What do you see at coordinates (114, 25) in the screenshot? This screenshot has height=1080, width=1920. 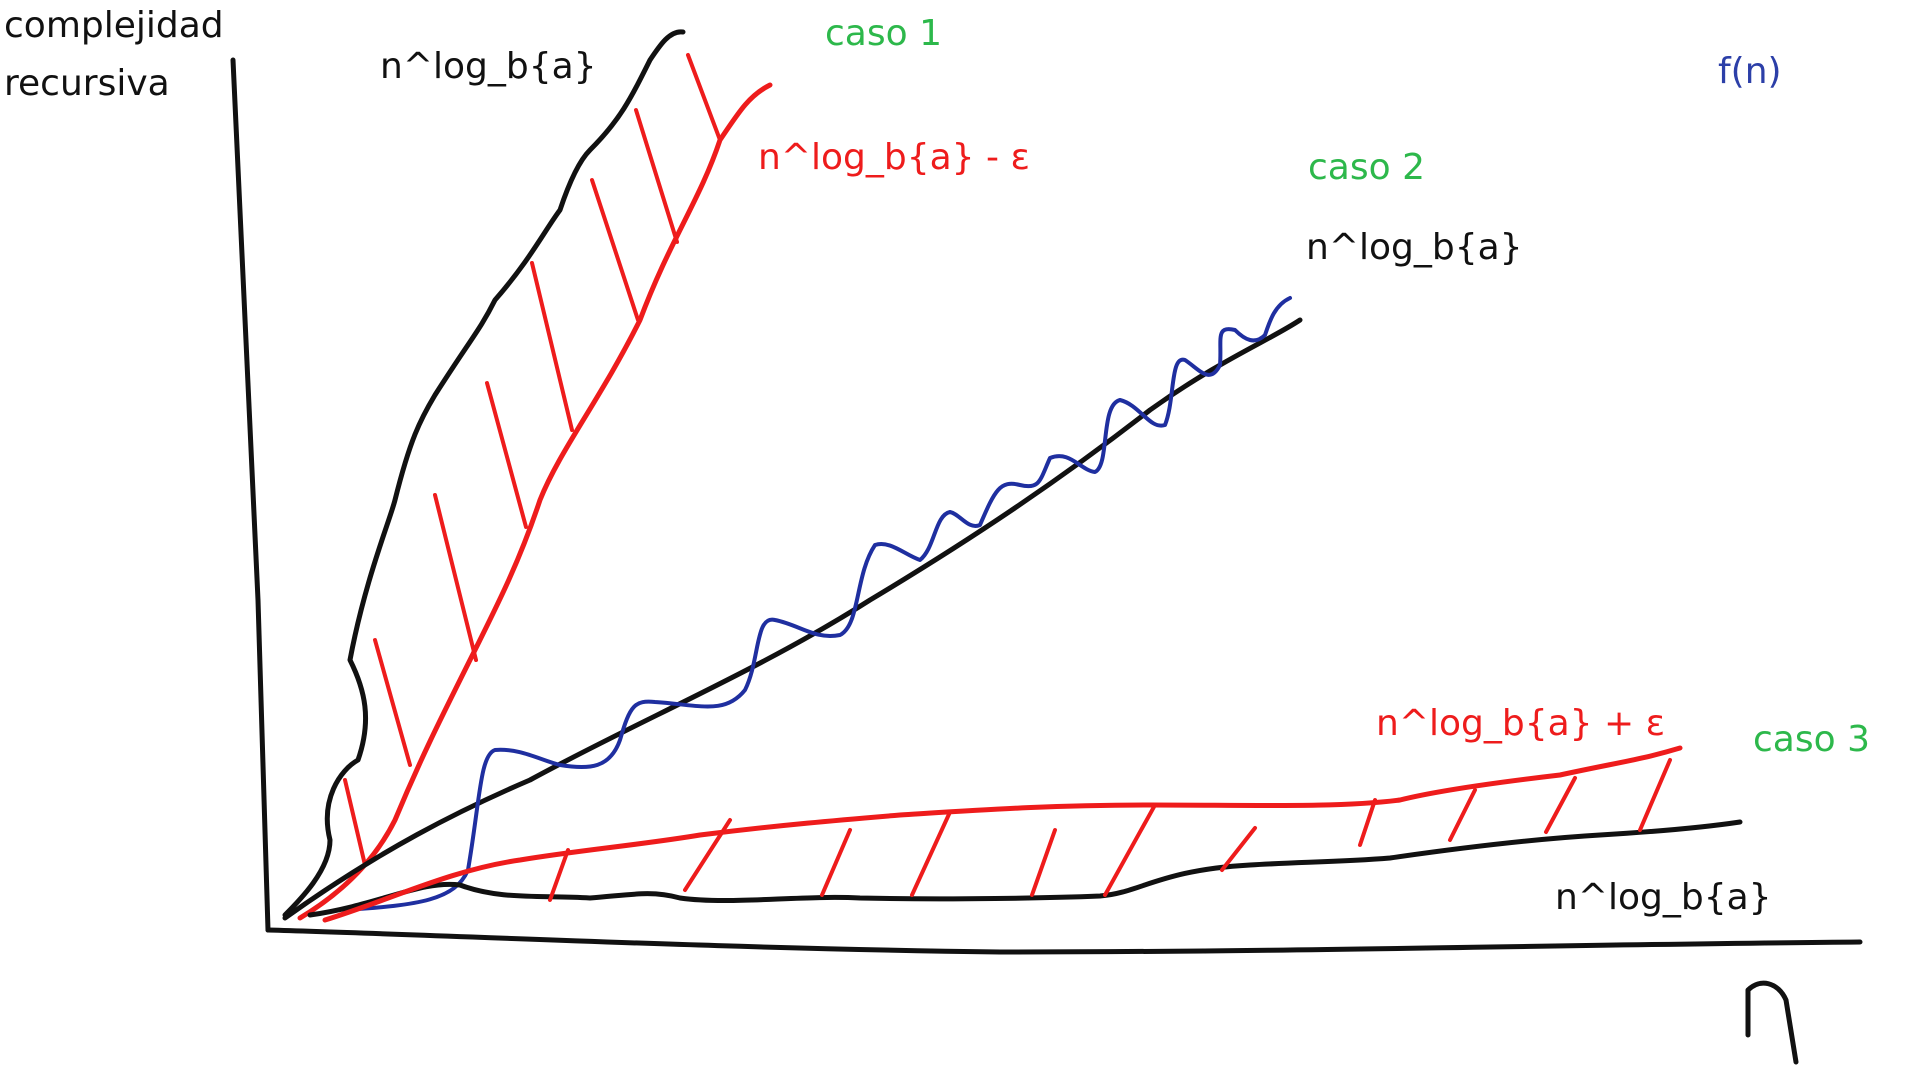 I see `y-axis-label-line1: complejidad` at bounding box center [114, 25].